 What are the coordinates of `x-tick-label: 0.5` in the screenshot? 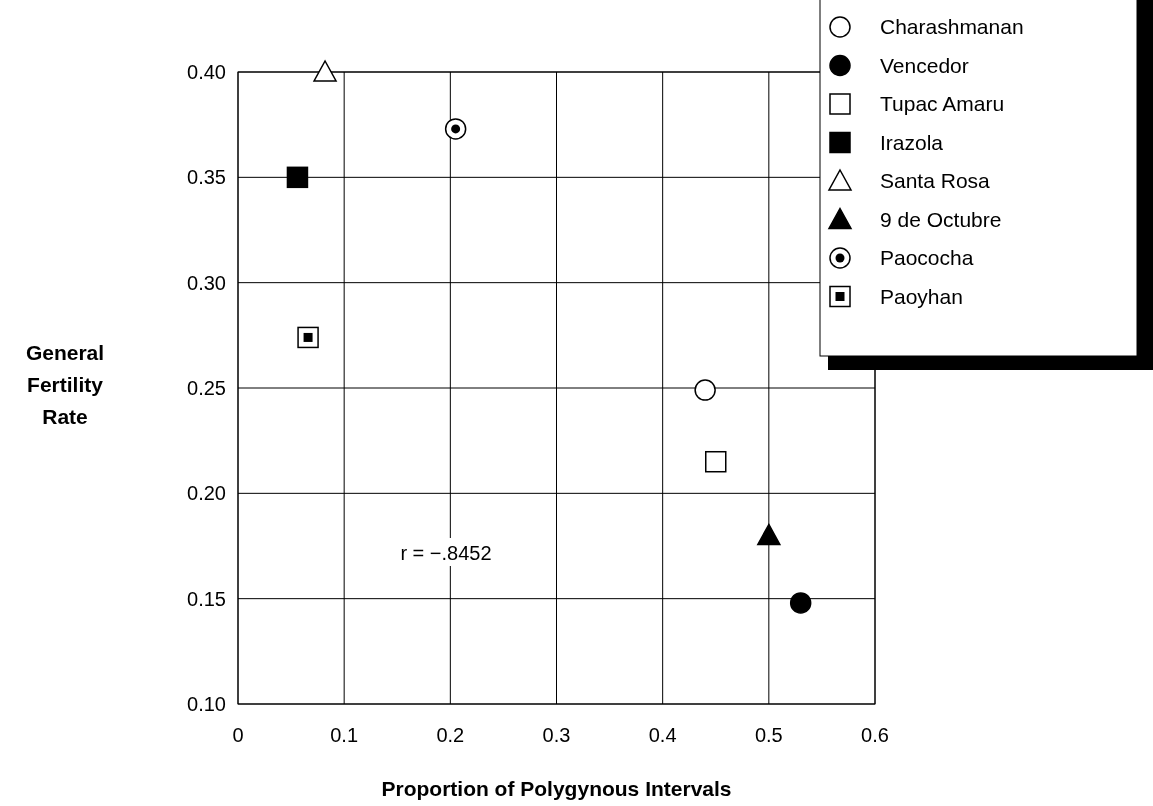 It's located at (768, 735).